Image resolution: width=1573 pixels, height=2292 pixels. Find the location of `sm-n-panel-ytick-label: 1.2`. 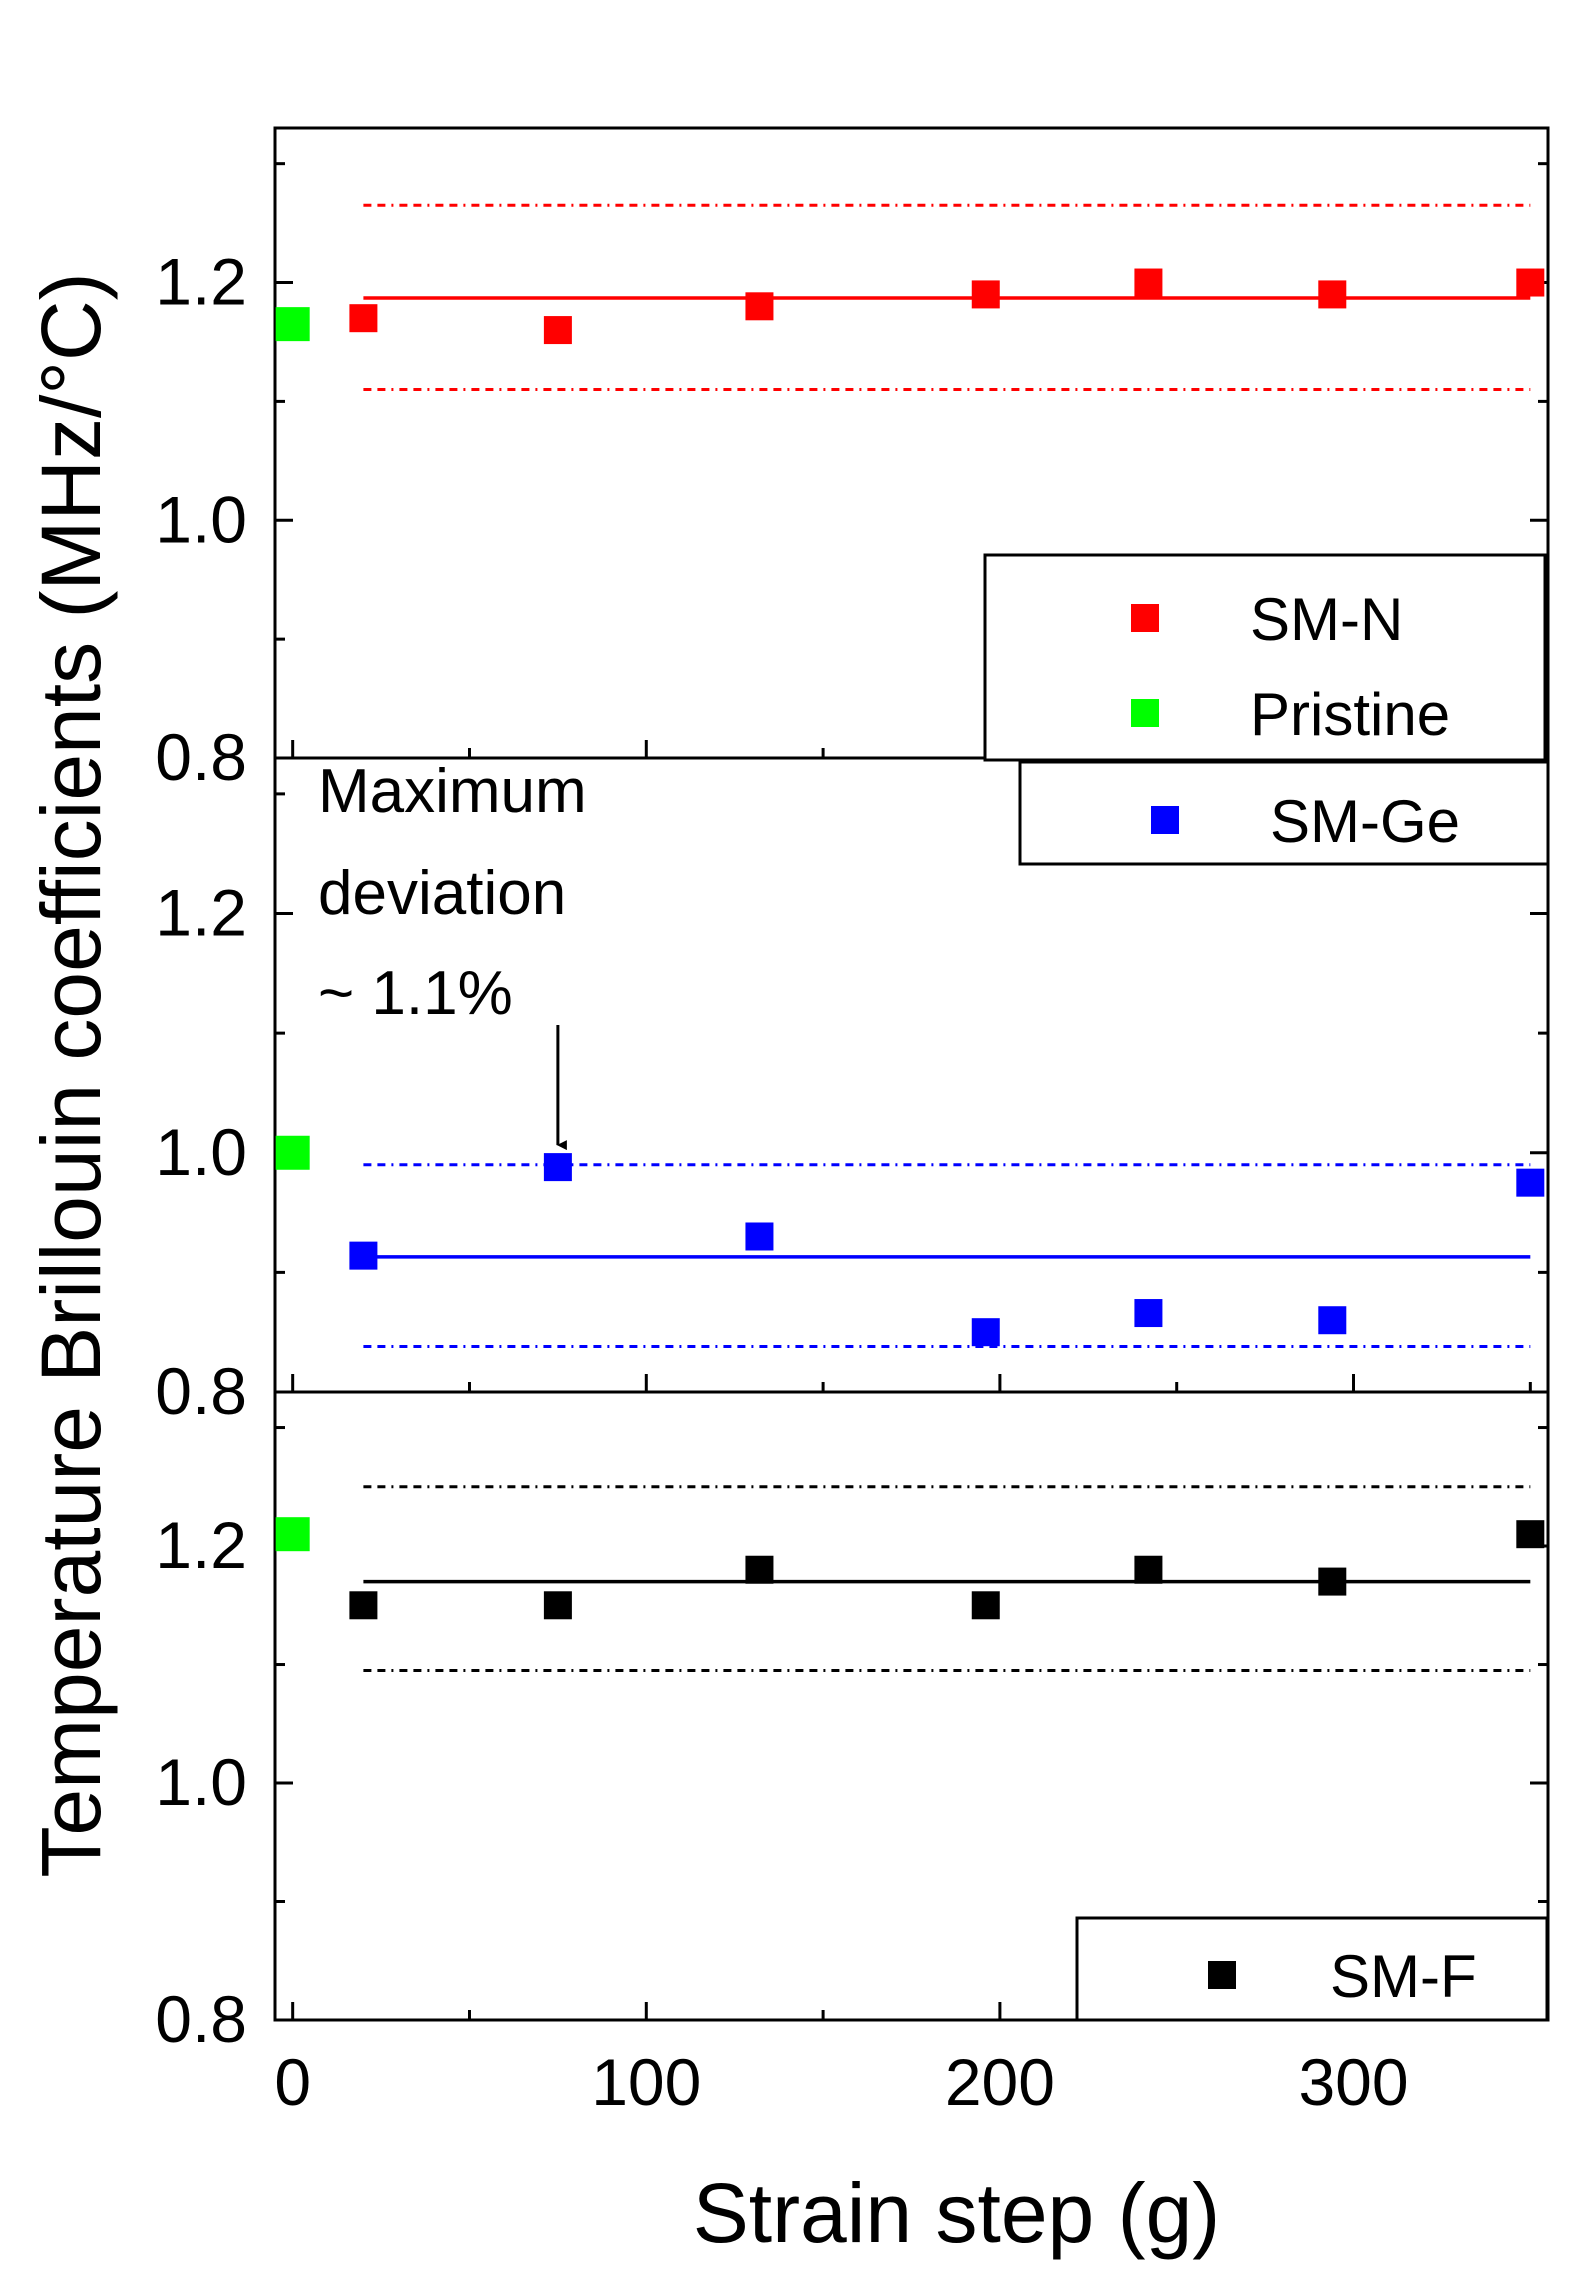

sm-n-panel-ytick-label: 1.2 is located at coordinates (201, 282).